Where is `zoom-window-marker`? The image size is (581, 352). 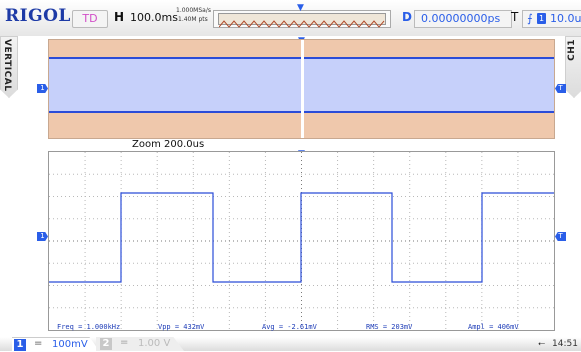
zoom-window-marker is located at coordinates (302, 89).